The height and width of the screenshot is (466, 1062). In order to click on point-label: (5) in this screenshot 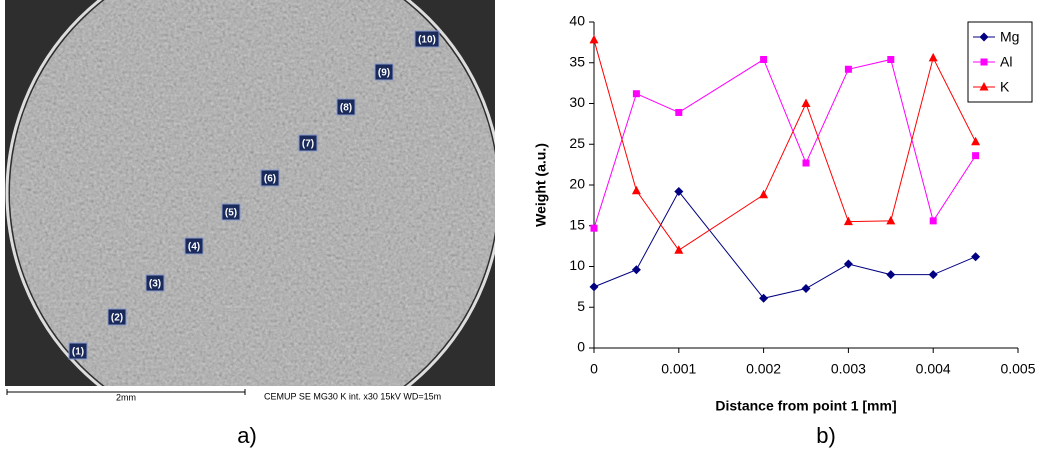, I will do `click(231, 213)`.